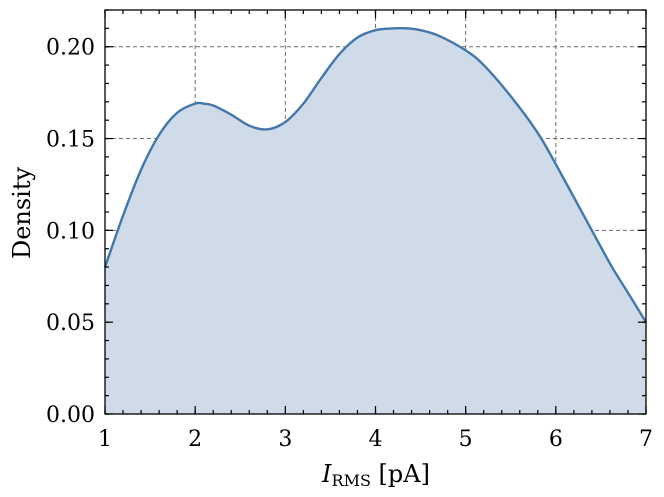 This screenshot has height=497, width=664. I want to click on y-tick-label: 0.15, so click(70, 140).